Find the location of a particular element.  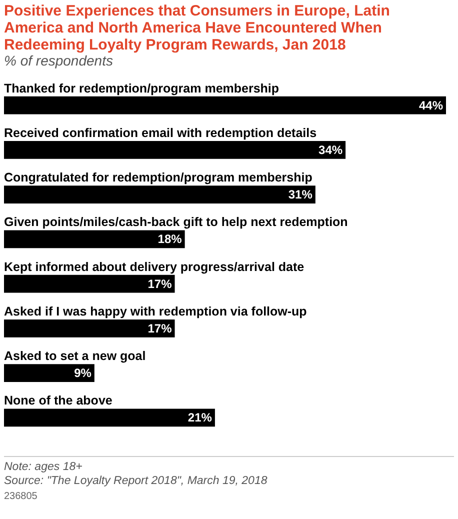

y-tick-label: None of the above is located at coordinates (58, 401).